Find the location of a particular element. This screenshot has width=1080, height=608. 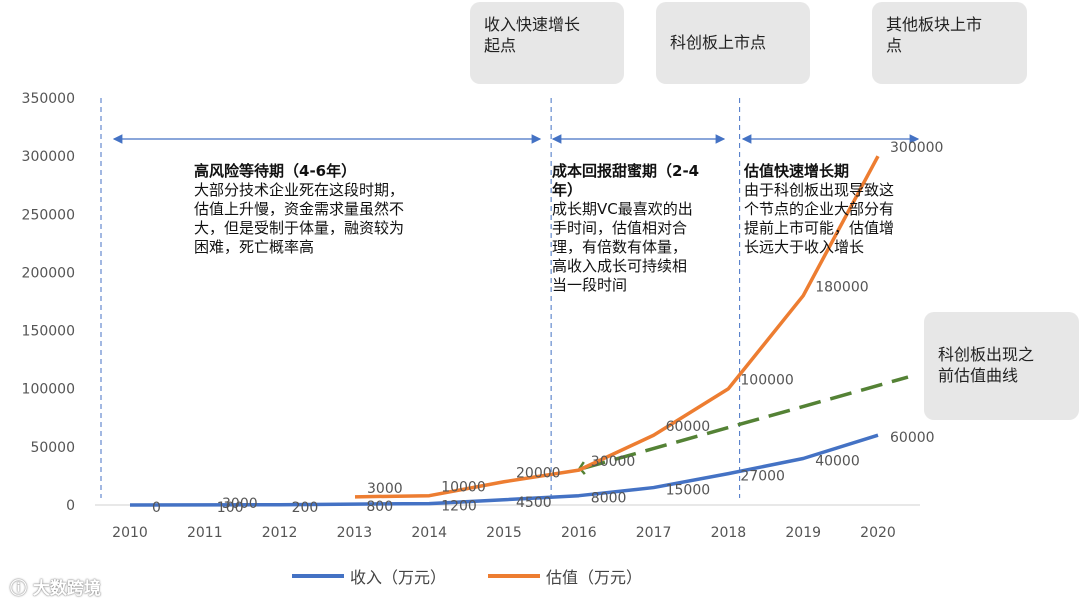

valuation-data-label: 100000 is located at coordinates (766, 381).